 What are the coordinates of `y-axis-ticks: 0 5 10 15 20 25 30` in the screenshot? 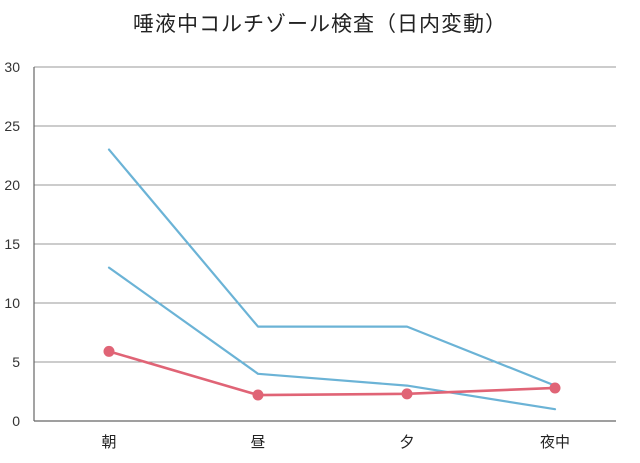 It's located at (12, 244).